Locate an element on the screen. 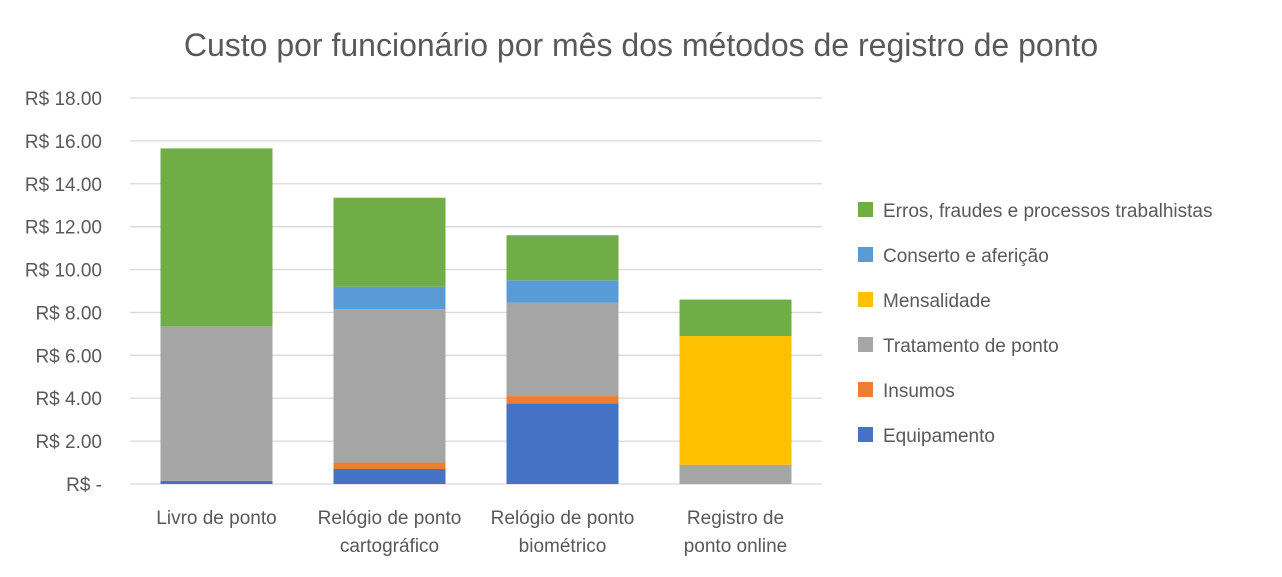 The image size is (1282, 577). y-tick-label: R$ 12.00 is located at coordinates (63, 228).